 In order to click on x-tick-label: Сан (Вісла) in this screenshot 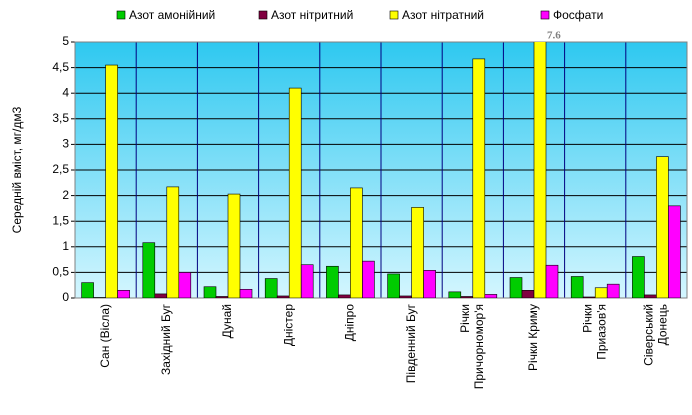, I will do `click(105, 336)`.